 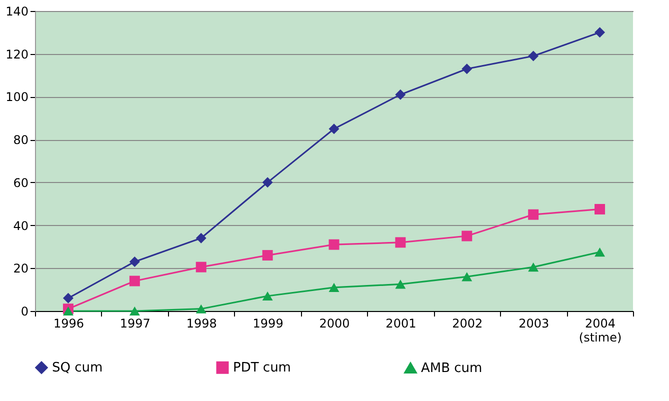 What do you see at coordinates (135, 323) in the screenshot?
I see `x-tick-label: 1997` at bounding box center [135, 323].